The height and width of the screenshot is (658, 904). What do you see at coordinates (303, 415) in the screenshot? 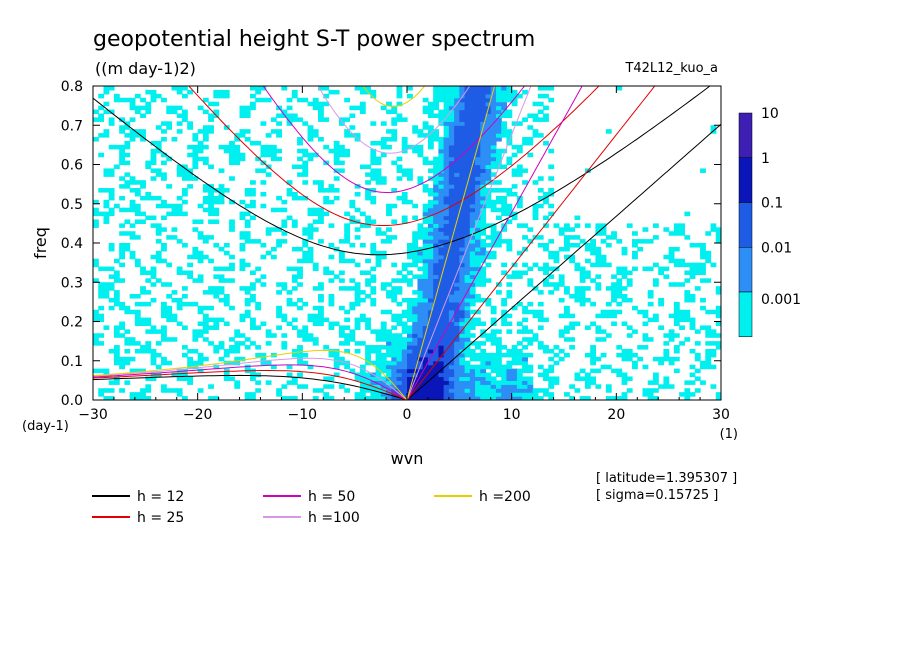
I see `x-tick-label: −10` at bounding box center [303, 415].